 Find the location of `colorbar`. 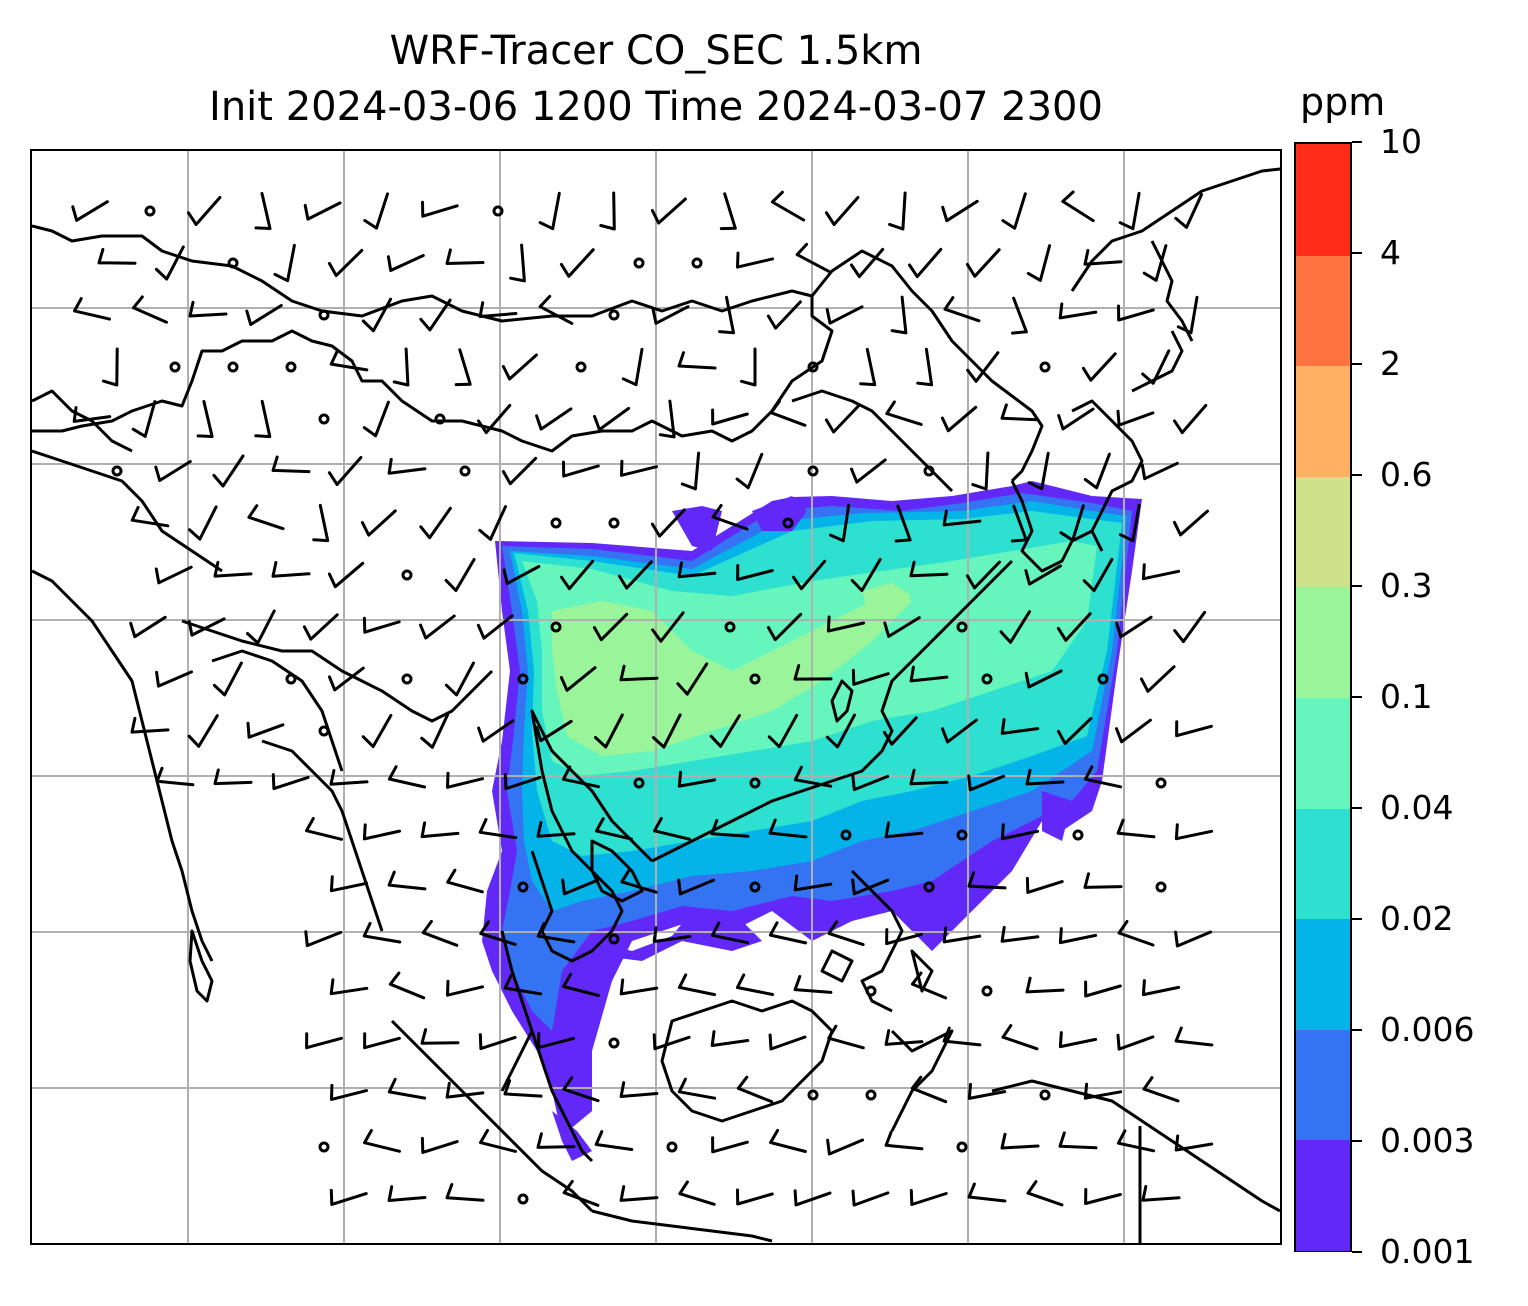

colorbar is located at coordinates (1323, 697).